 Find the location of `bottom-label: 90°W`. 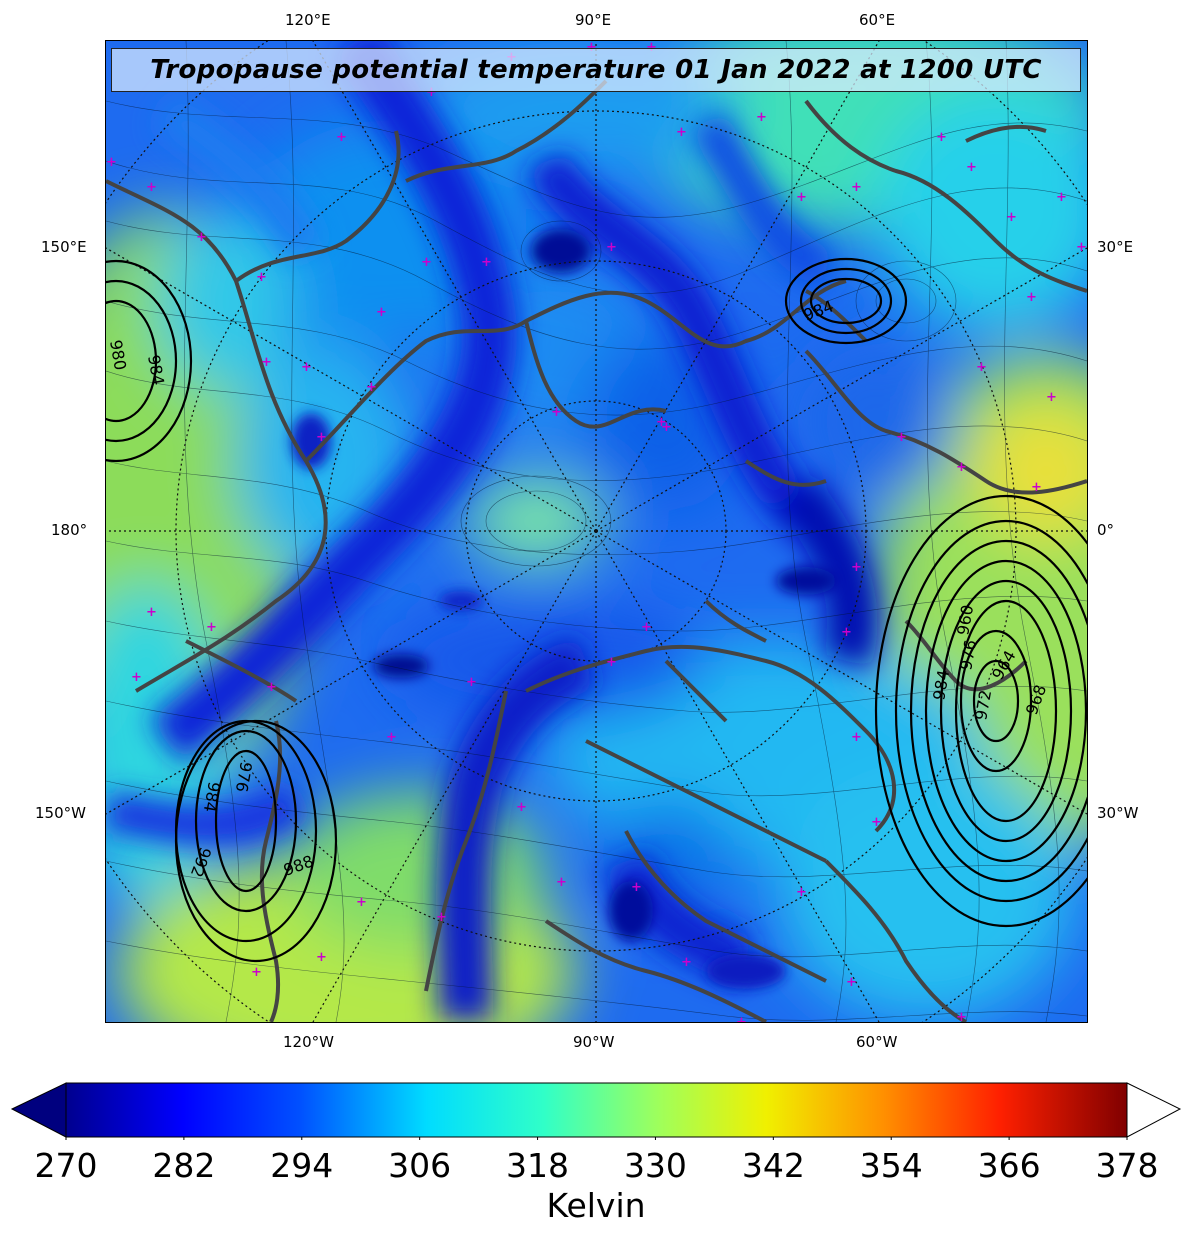

bottom-label: 90°W is located at coordinates (594, 1042).